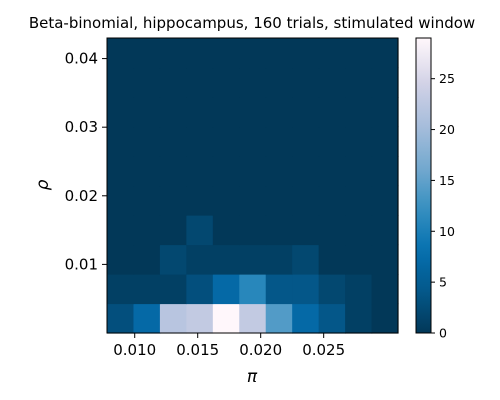 Image resolution: width=500 pixels, height=400 pixels. Describe the element at coordinates (81, 127) in the screenshot. I see `y-tick-label: 0.03` at that location.